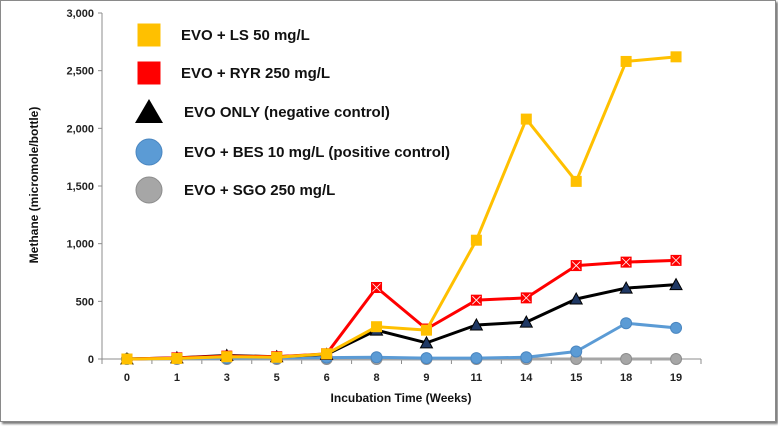 This screenshot has height=426, width=778. I want to click on legend-label: EVO + SGO 250 mg/L, so click(259, 190).